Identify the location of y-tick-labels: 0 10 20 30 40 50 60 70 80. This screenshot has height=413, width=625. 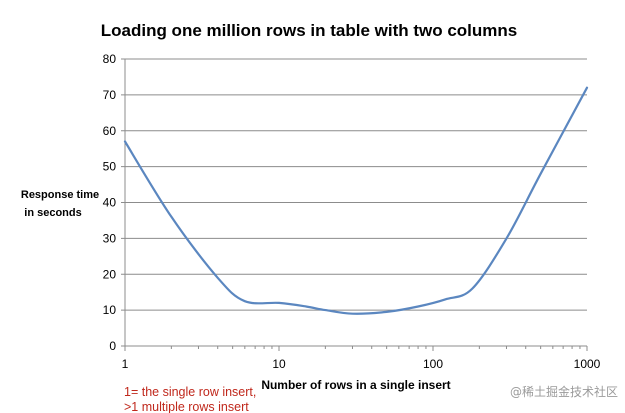
(110, 202).